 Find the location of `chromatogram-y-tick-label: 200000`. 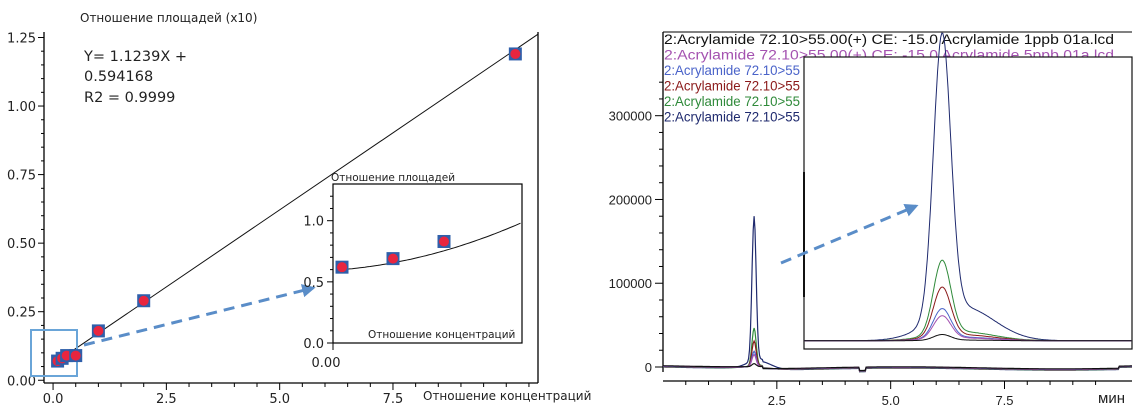

chromatogram-y-tick-label: 200000 is located at coordinates (630, 199).